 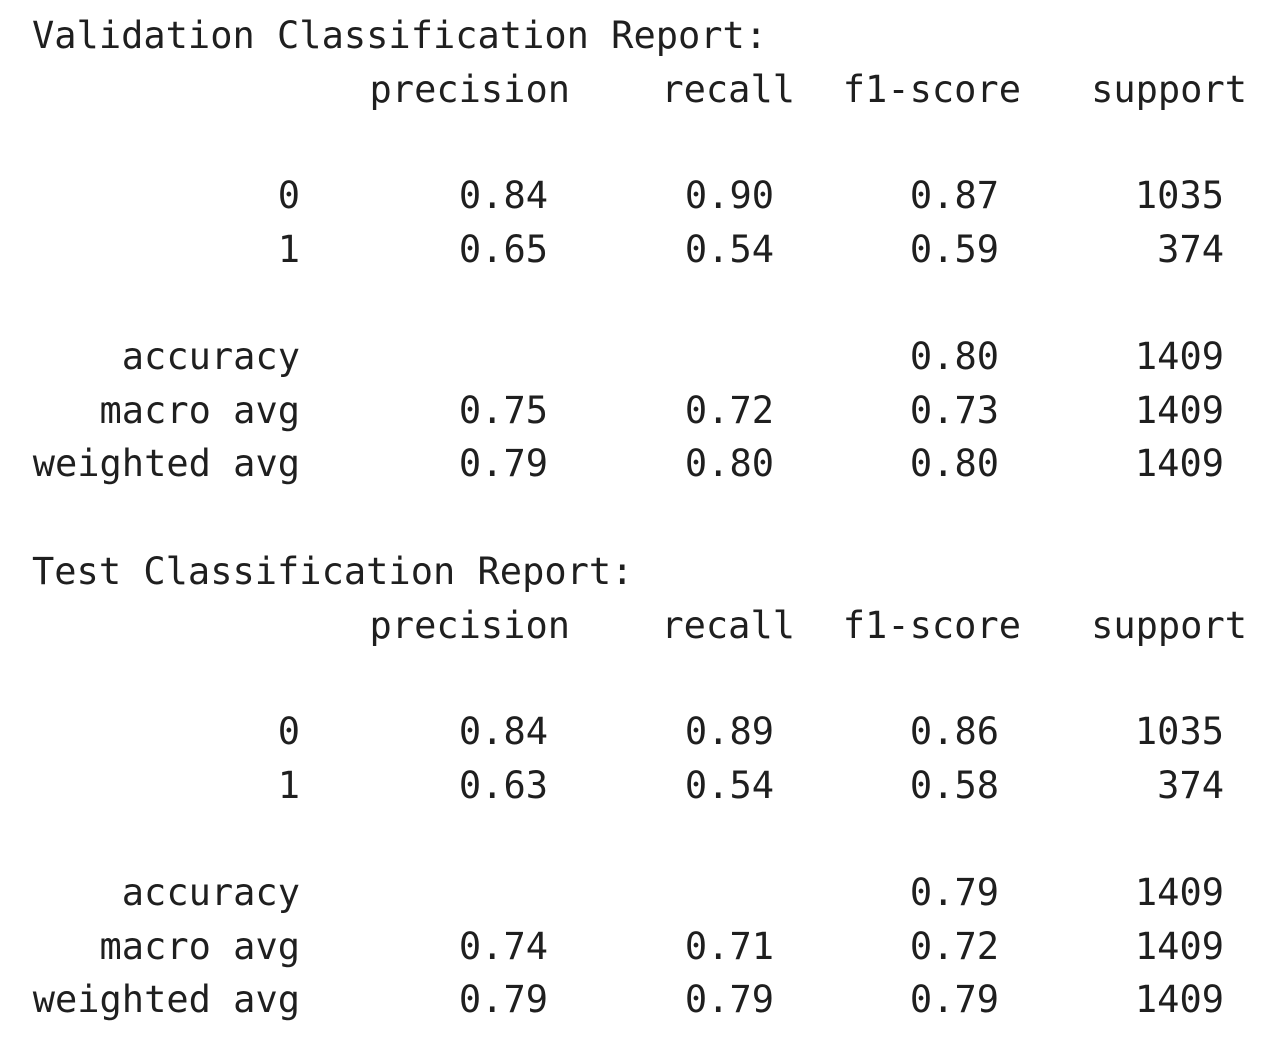 I want to click on metric-value: 0.63, so click(x=503, y=785).